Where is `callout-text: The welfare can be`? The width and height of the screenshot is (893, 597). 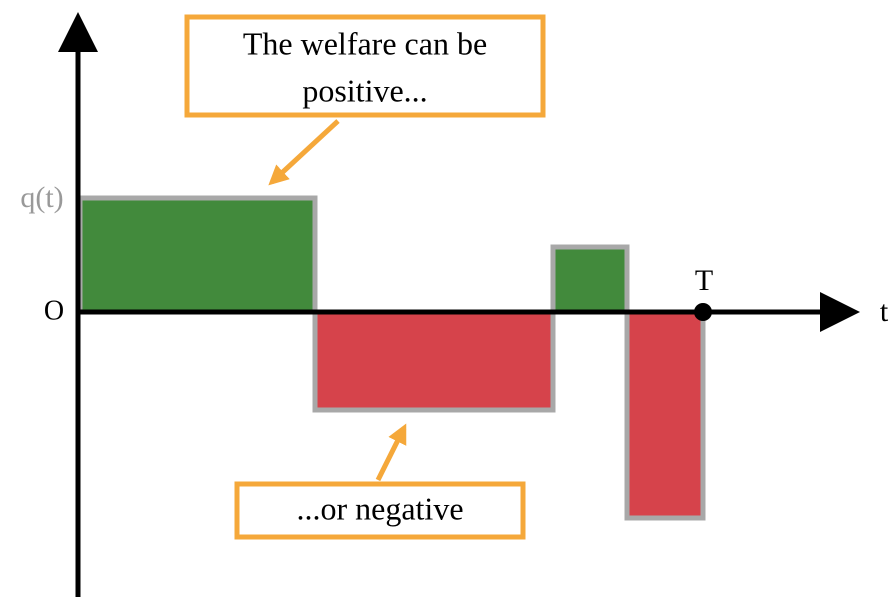 callout-text: The welfare can be is located at coordinates (365, 43).